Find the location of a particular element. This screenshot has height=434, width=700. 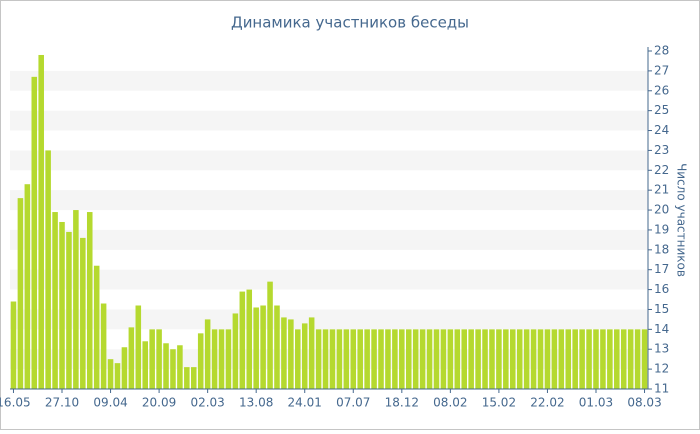

y-tick-label: 21 is located at coordinates (661, 190).